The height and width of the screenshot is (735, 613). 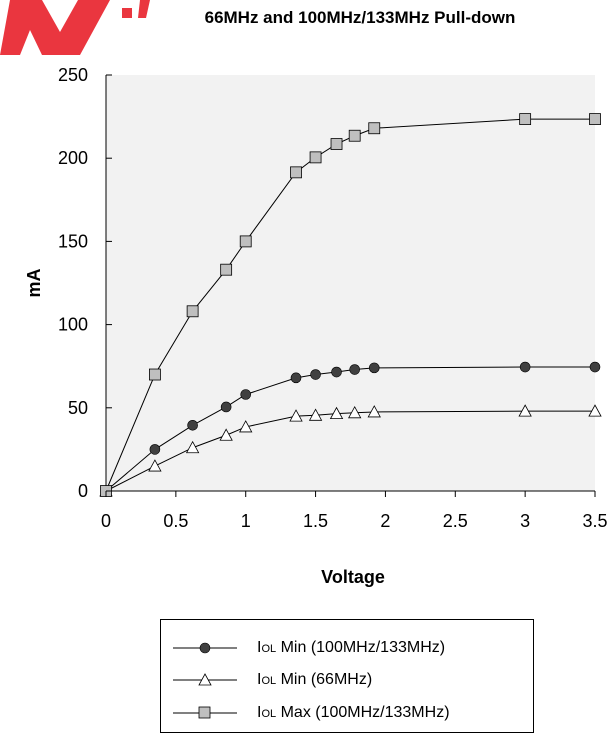 I want to click on y-tick-label: 200, so click(x=73, y=158).